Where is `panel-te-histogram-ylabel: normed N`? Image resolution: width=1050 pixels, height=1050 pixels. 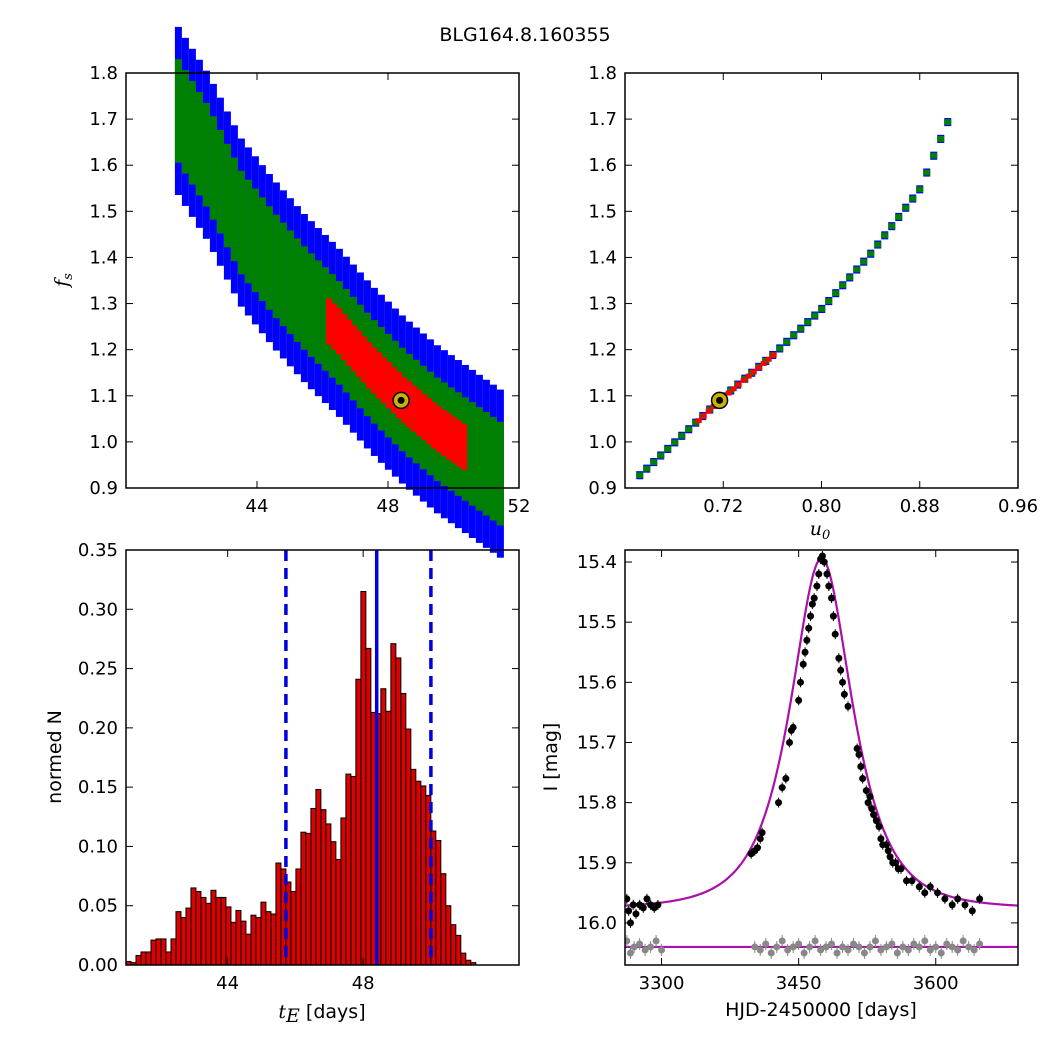 panel-te-histogram-ylabel: normed N is located at coordinates (55, 757).